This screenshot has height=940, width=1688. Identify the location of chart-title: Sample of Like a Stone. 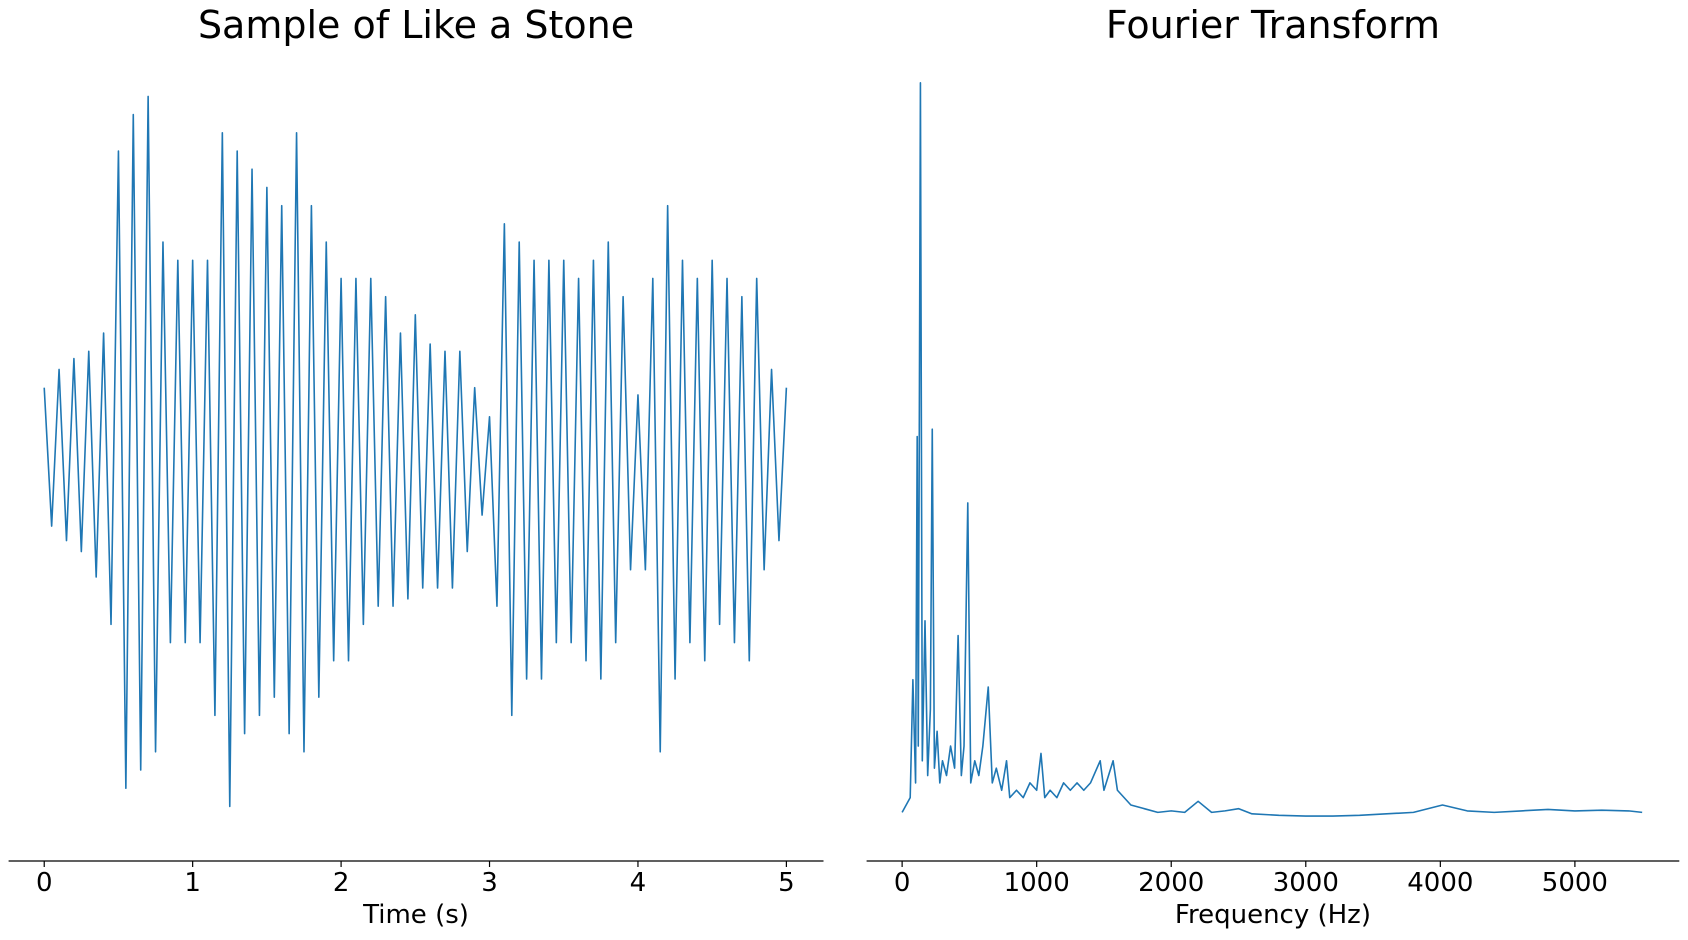
(416, 25).